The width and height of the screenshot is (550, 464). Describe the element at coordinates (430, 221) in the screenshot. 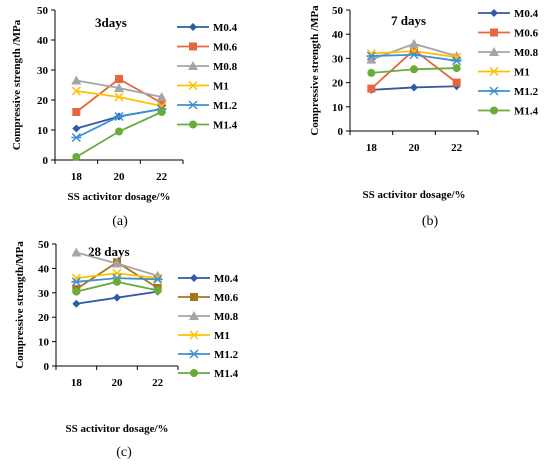

I see `panel-caption: (b)` at that location.